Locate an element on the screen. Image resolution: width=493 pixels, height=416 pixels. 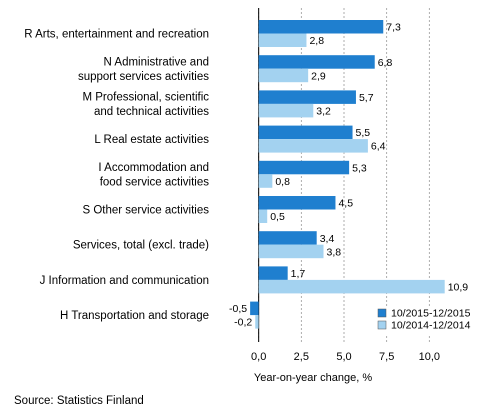
x-tick-label: 10,0 is located at coordinates (429, 357).